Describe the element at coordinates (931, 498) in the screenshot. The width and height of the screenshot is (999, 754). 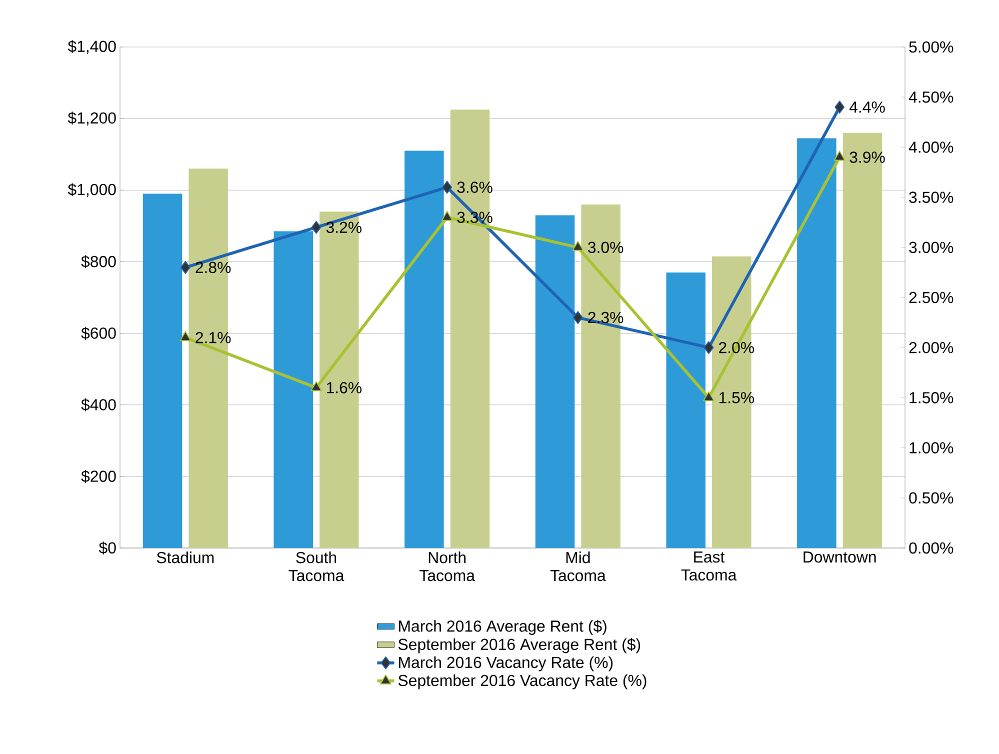
I see `y2-tick-label: 0.50%` at that location.